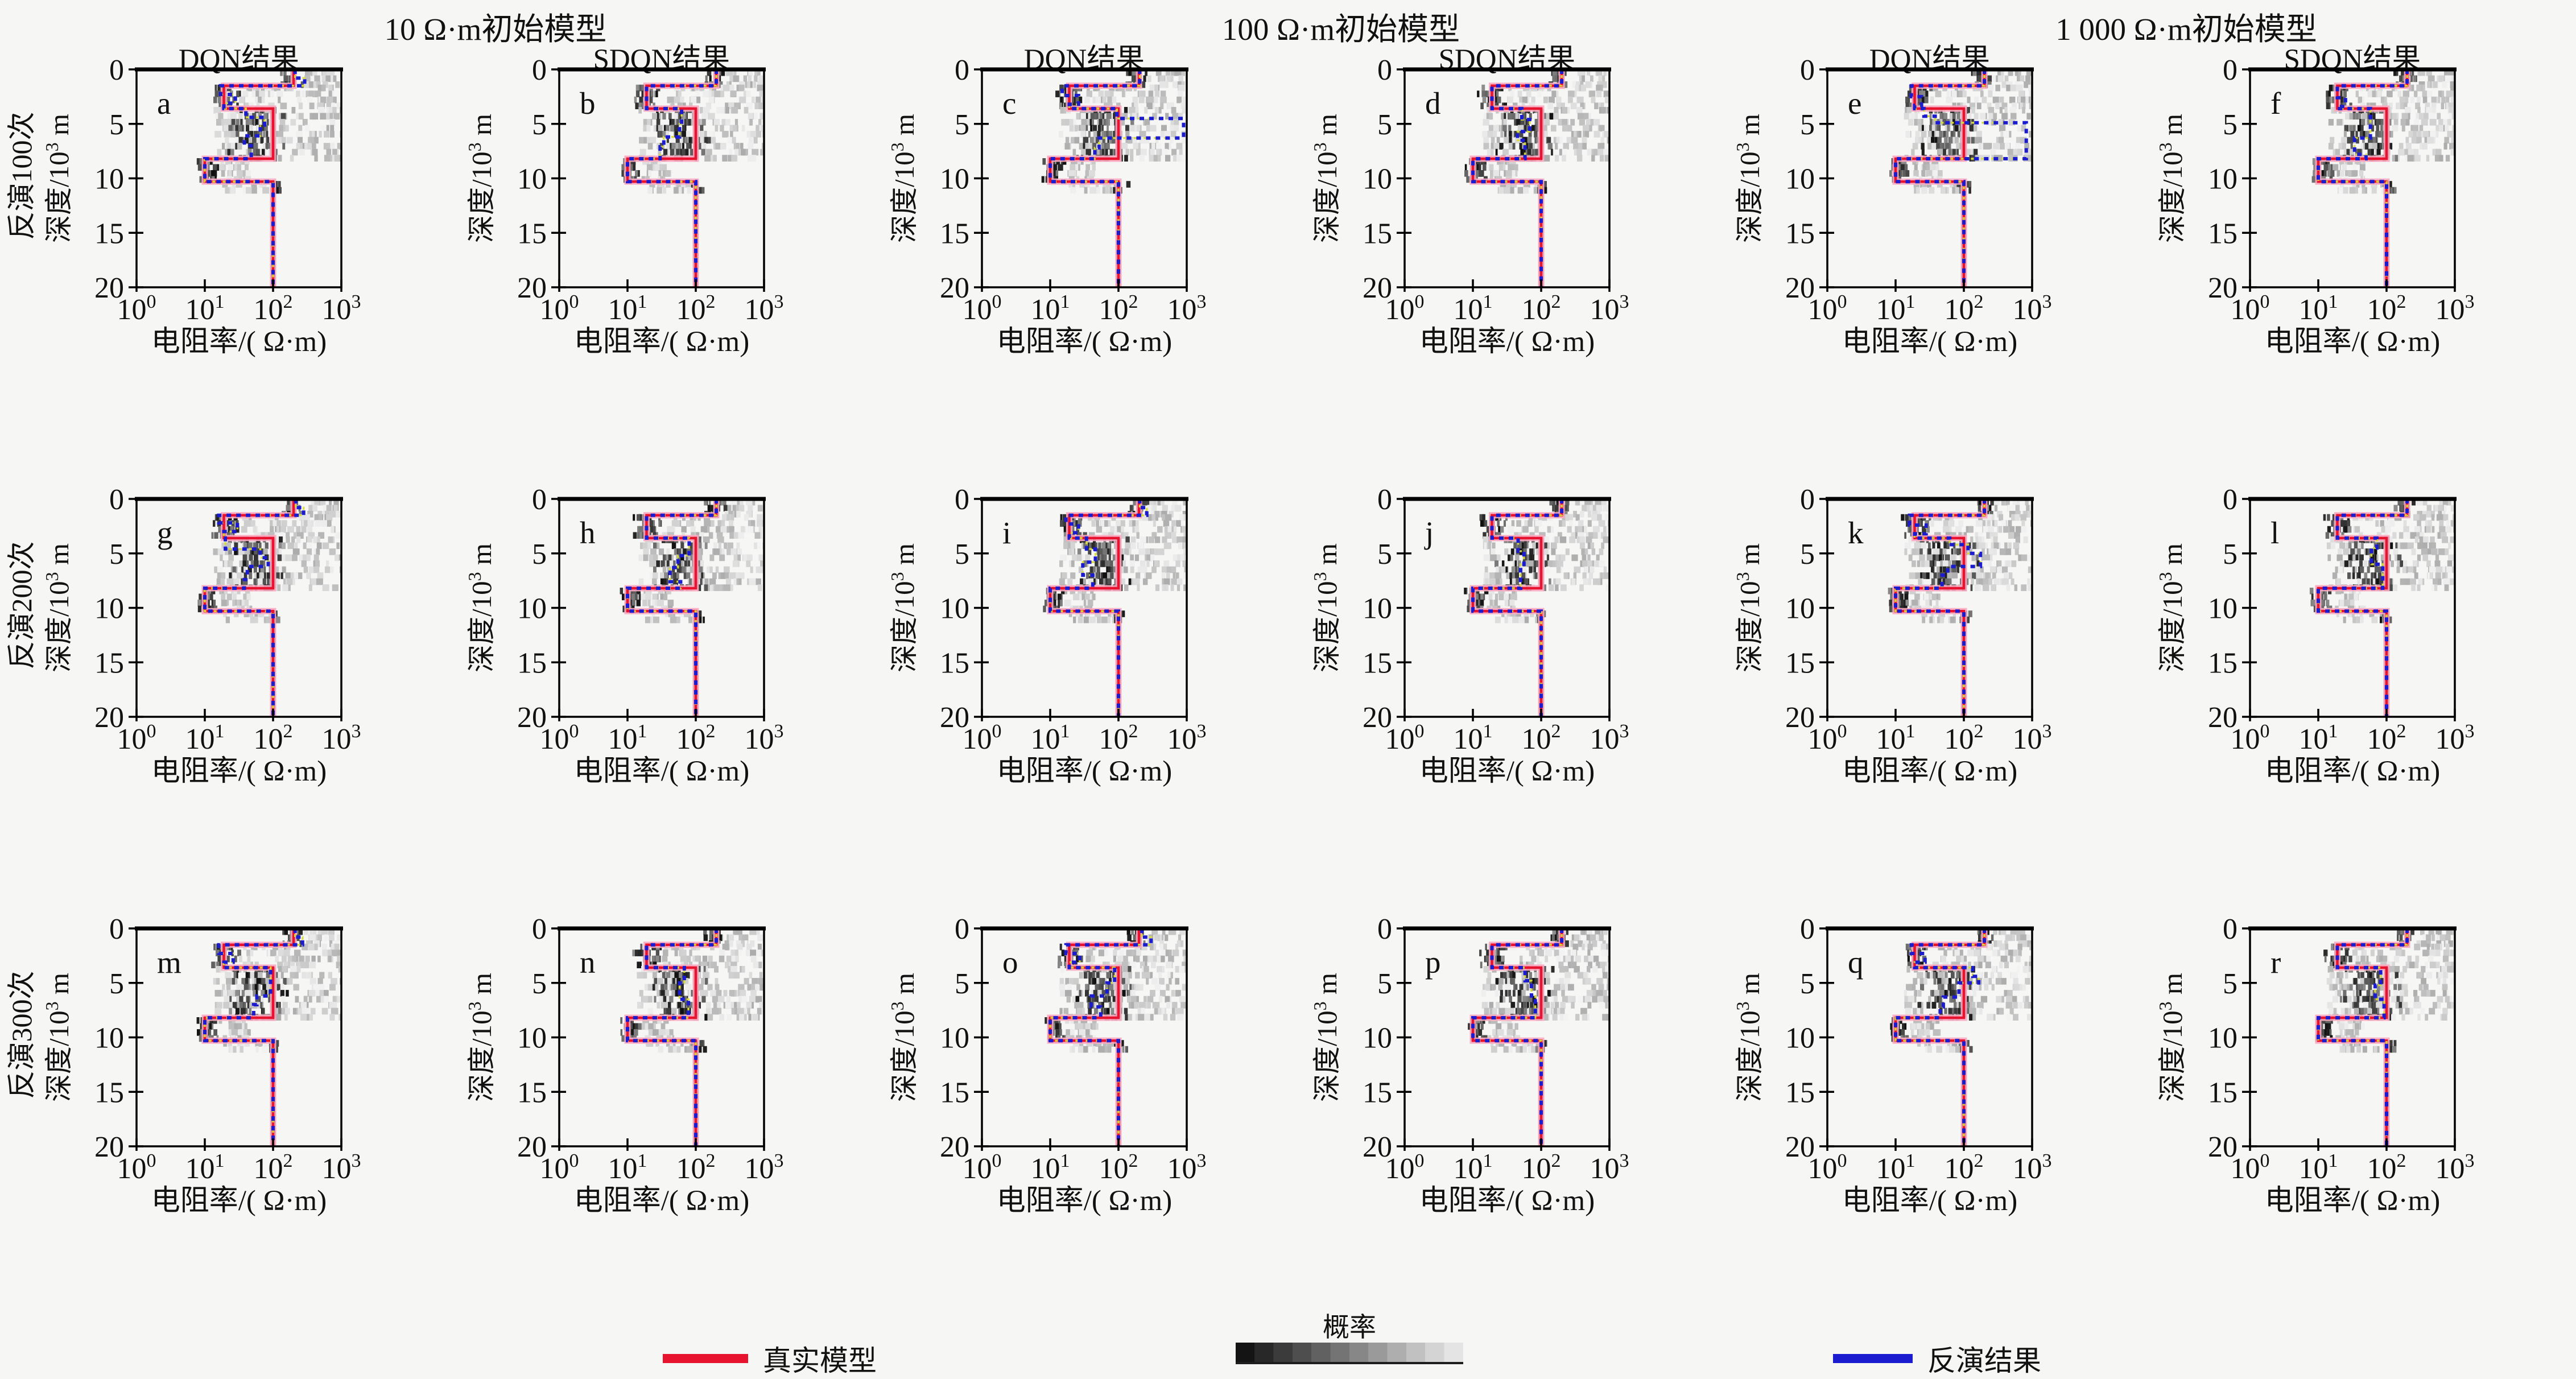 The image size is (2576, 1379). Describe the element at coordinates (1519, 215) in the screenshot. I see `subplot-d: 0 5 10 15 20 100 101 102 103 电阻率/( Ω·m) 深度/103 m d` at that location.